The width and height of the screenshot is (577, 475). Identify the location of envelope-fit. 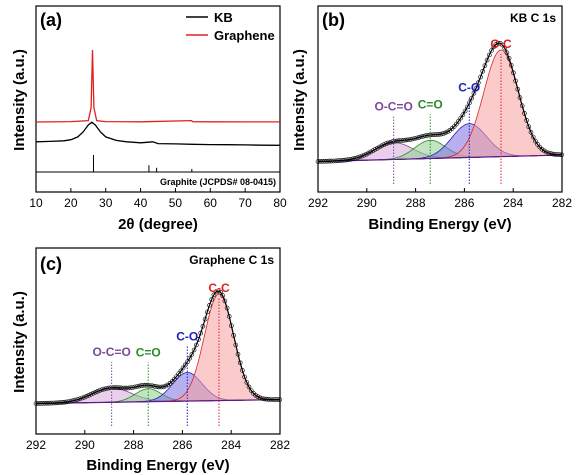
(157, 347).